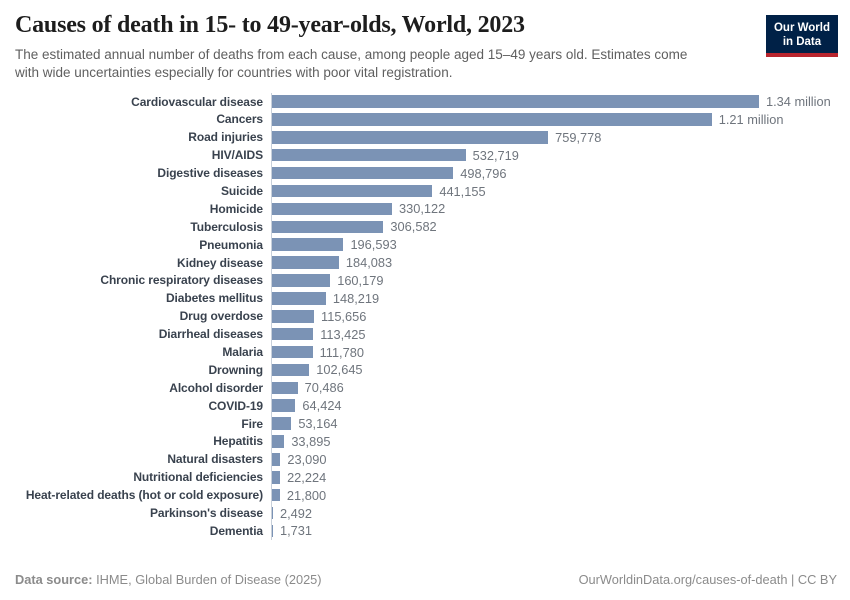  I want to click on bar-row: Parkinson's disease 2,492, so click(426, 513).